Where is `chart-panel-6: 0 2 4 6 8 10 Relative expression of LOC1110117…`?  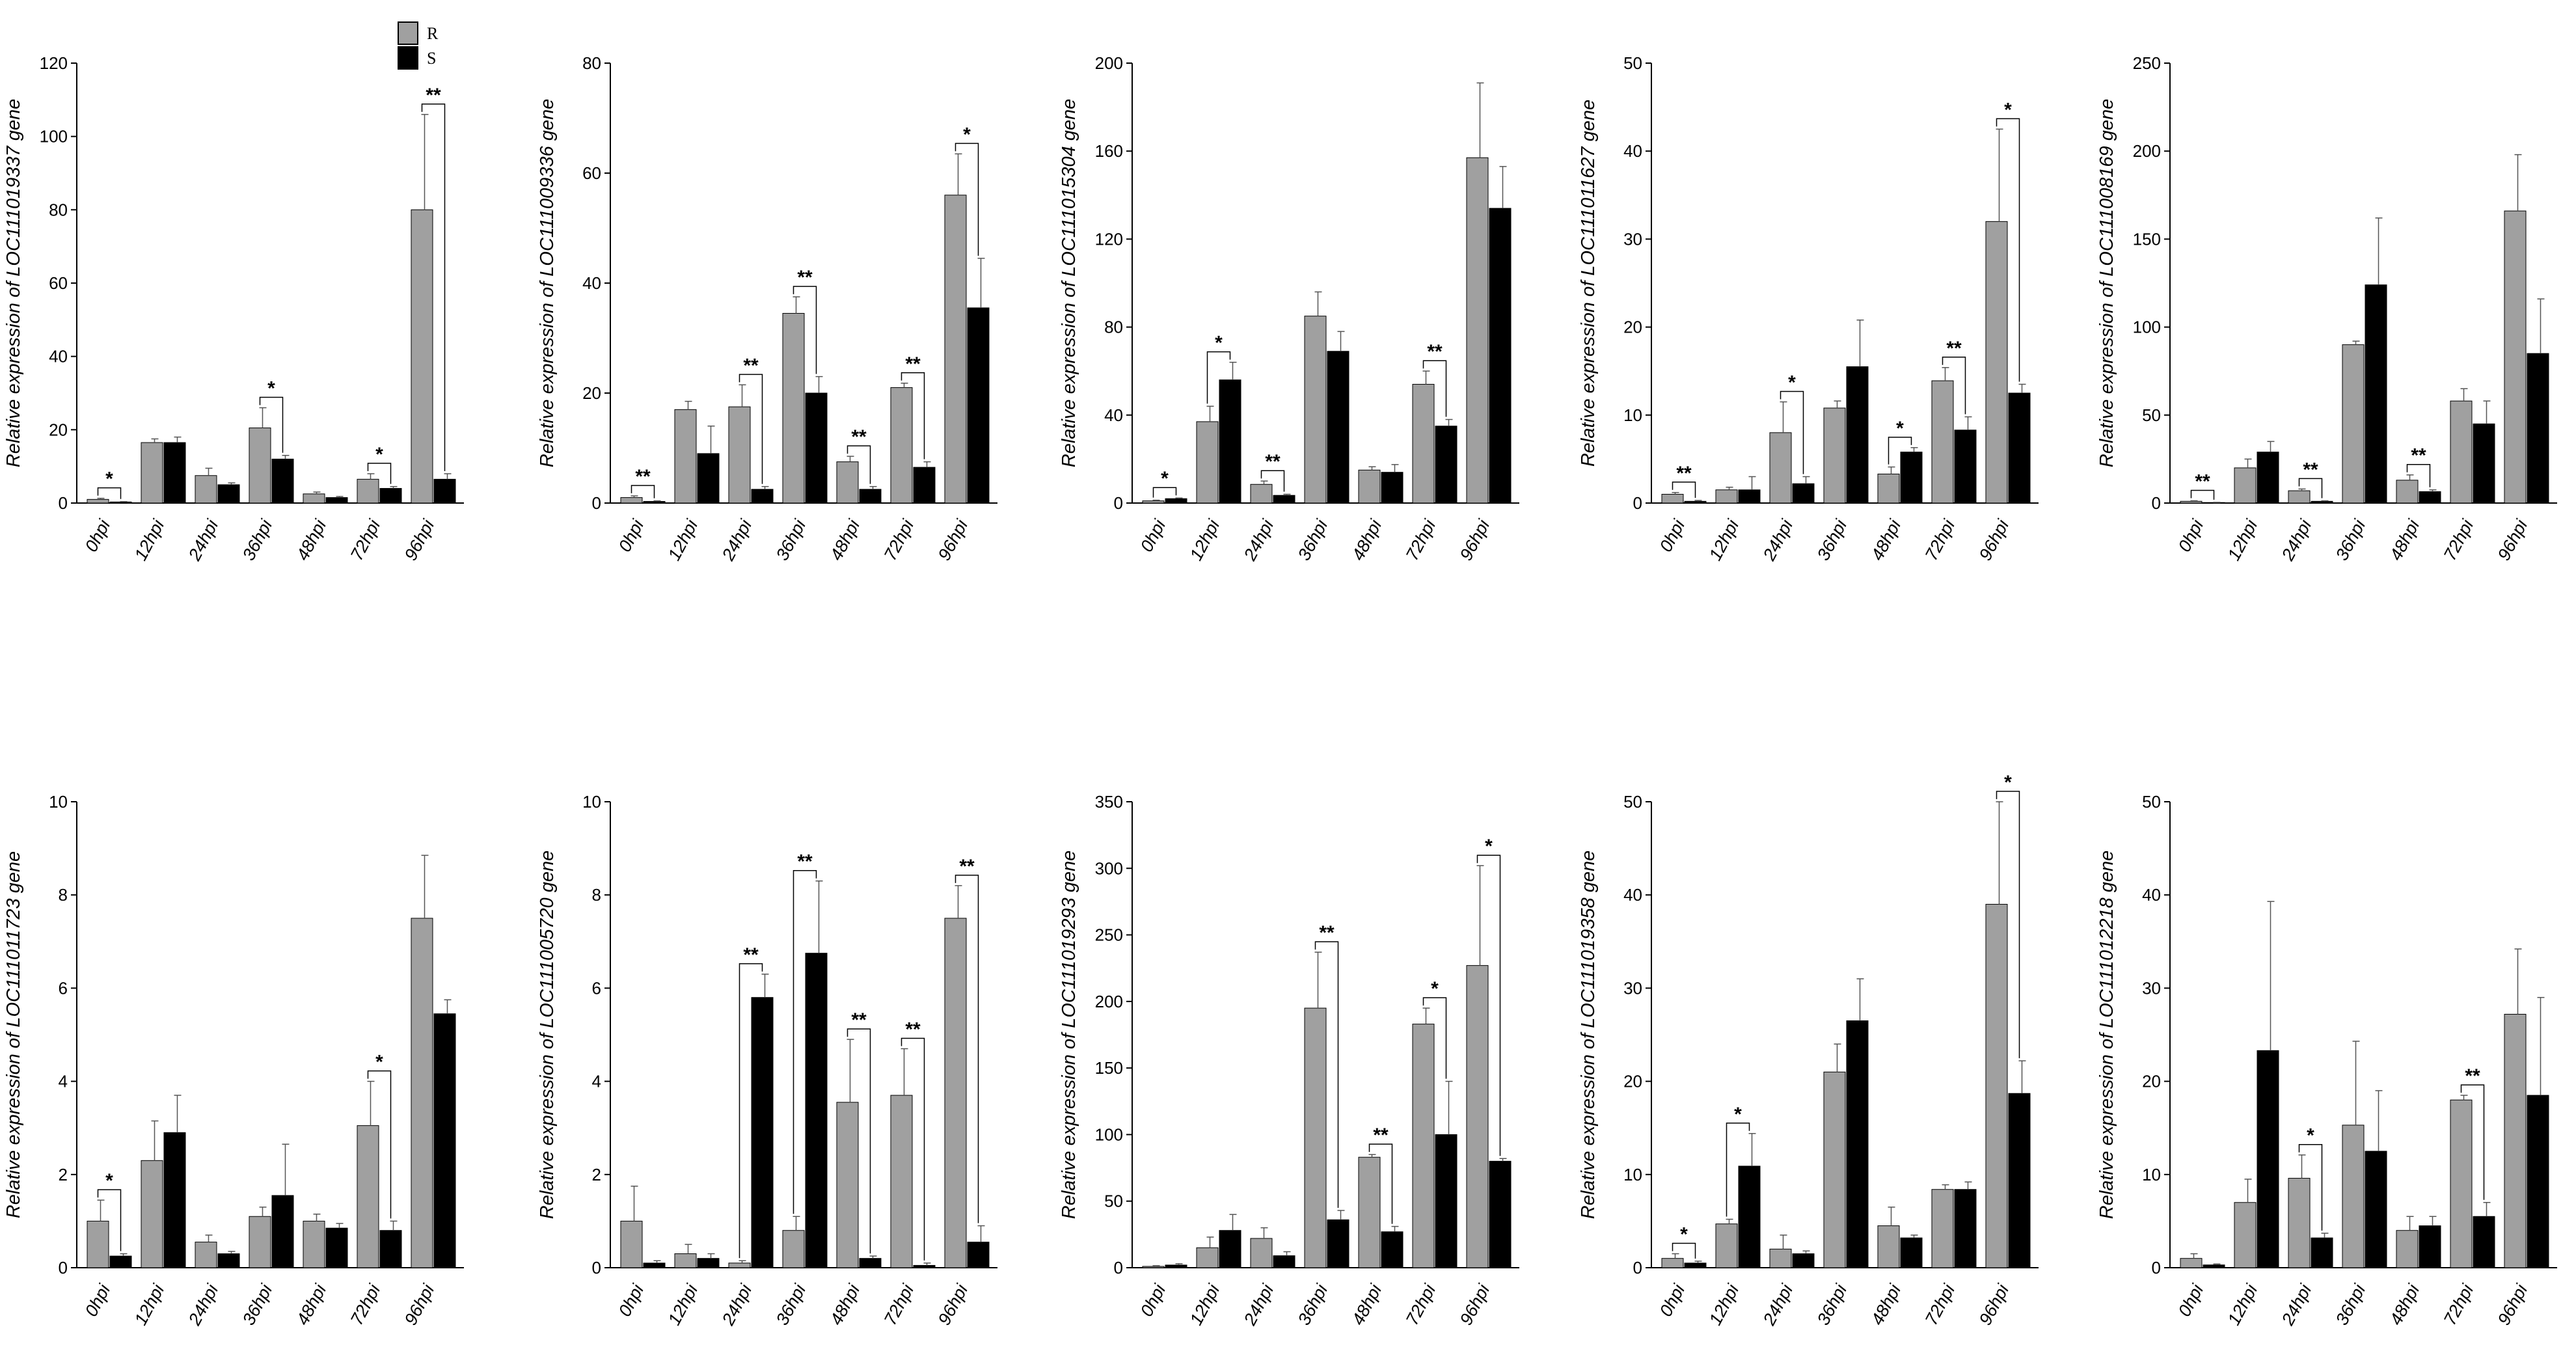
chart-panel-6: 0 2 4 6 8 10 Relative expression of LOC1110117… is located at coordinates (234, 1060).